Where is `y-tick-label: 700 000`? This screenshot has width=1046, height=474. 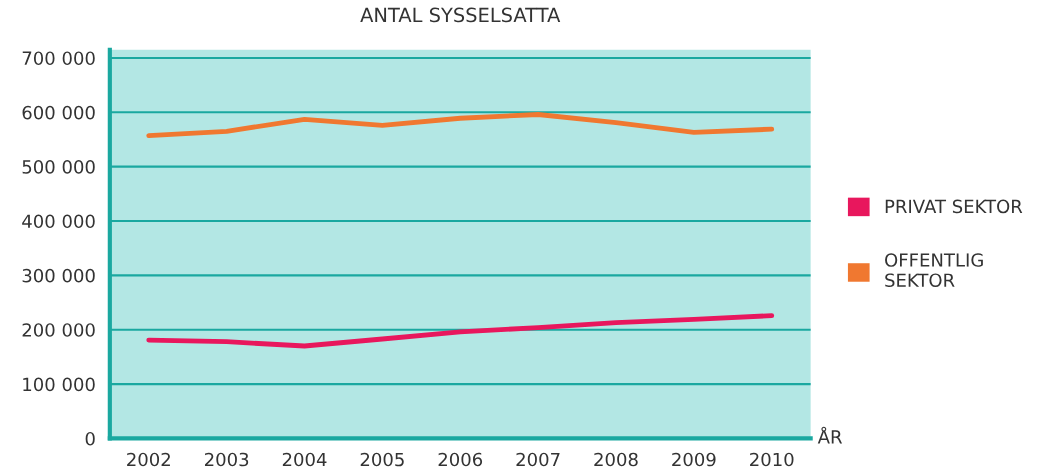
y-tick-label: 700 000 is located at coordinates (58, 58).